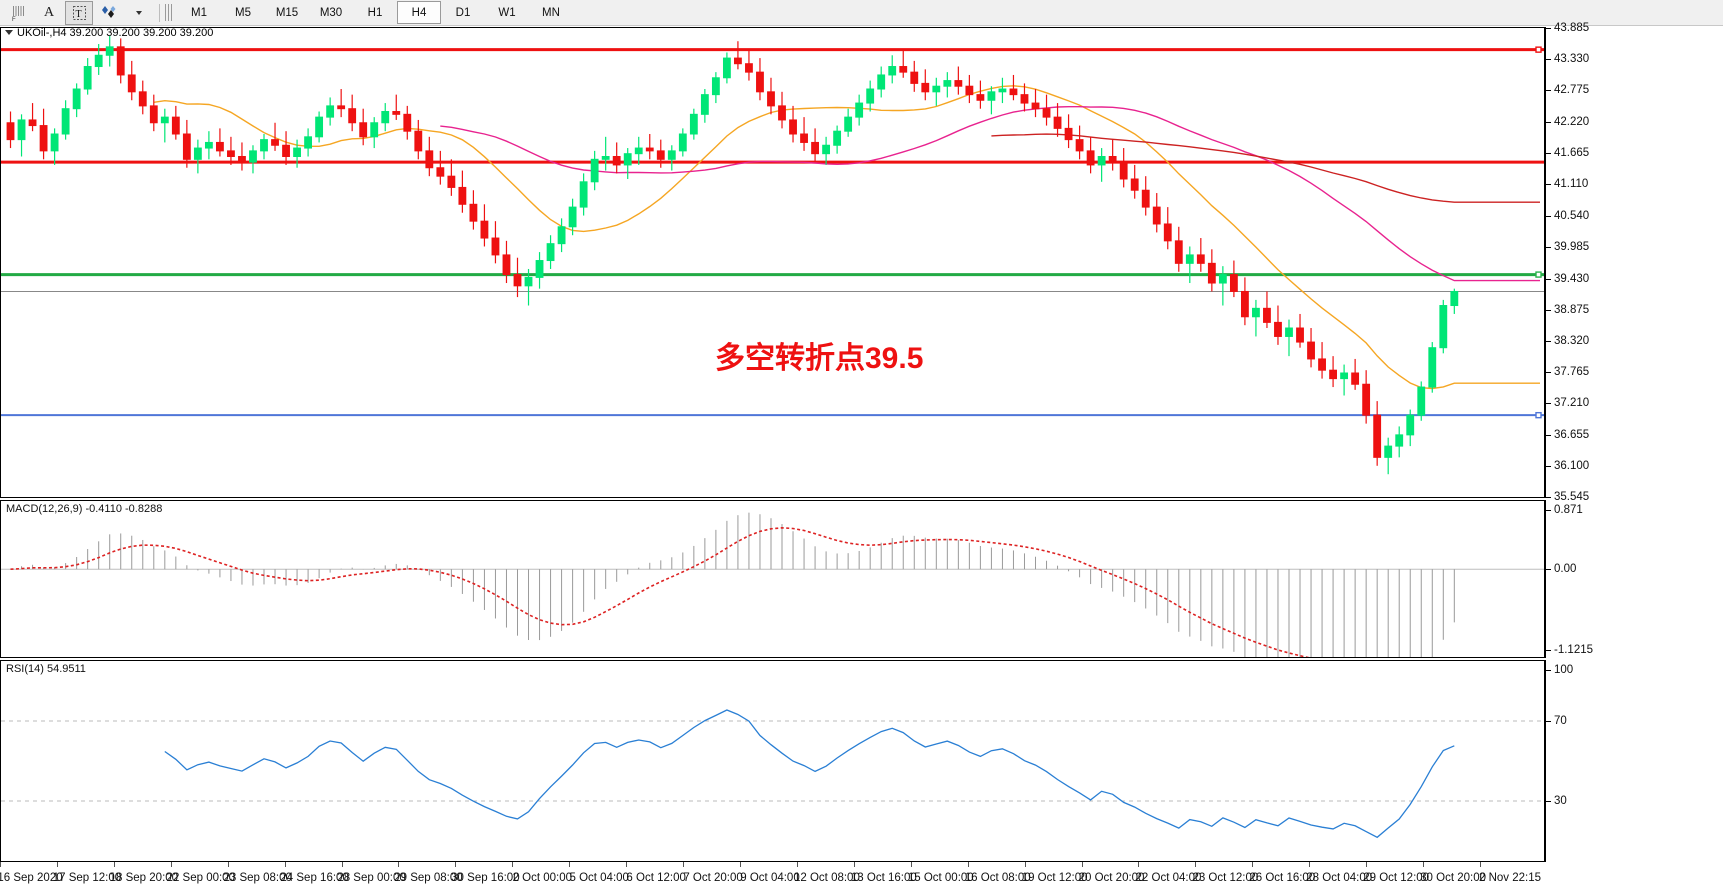  Describe the element at coordinates (14, 19) in the screenshot. I see `svg-text: F` at that location.